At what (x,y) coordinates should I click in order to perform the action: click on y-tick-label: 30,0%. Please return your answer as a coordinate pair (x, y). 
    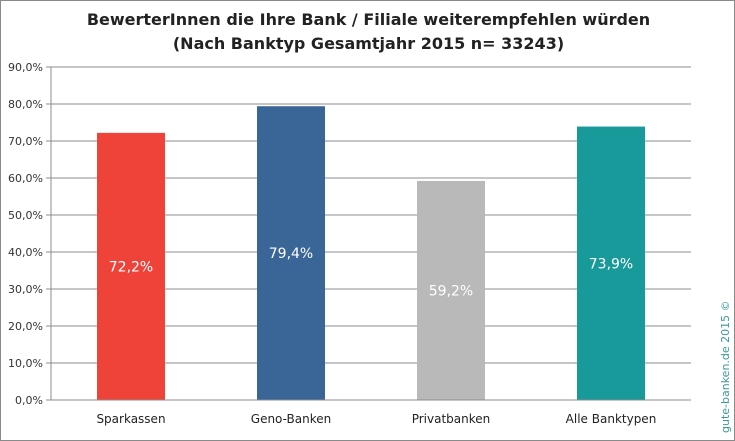
    Looking at the image, I should click on (25, 289).